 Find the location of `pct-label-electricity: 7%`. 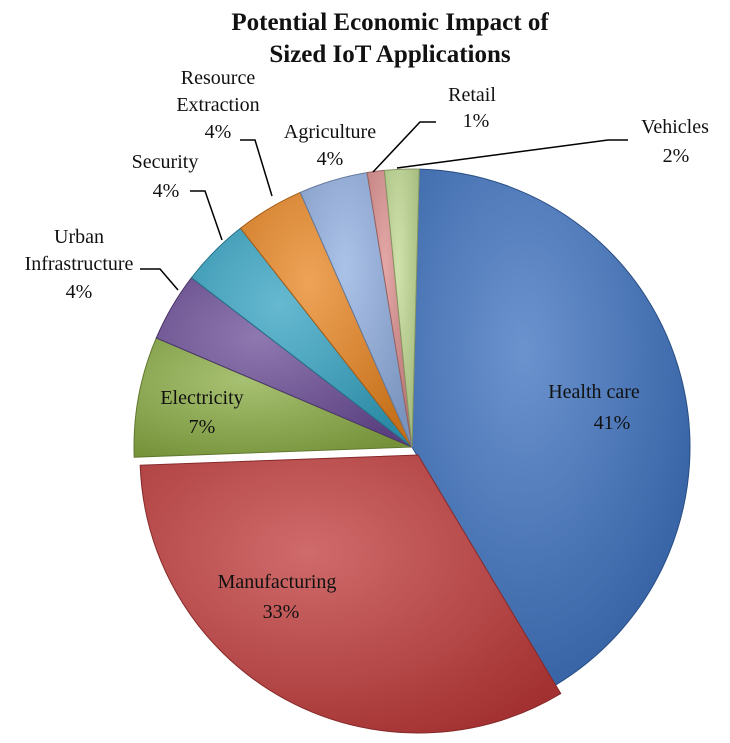

pct-label-electricity: 7% is located at coordinates (202, 427).